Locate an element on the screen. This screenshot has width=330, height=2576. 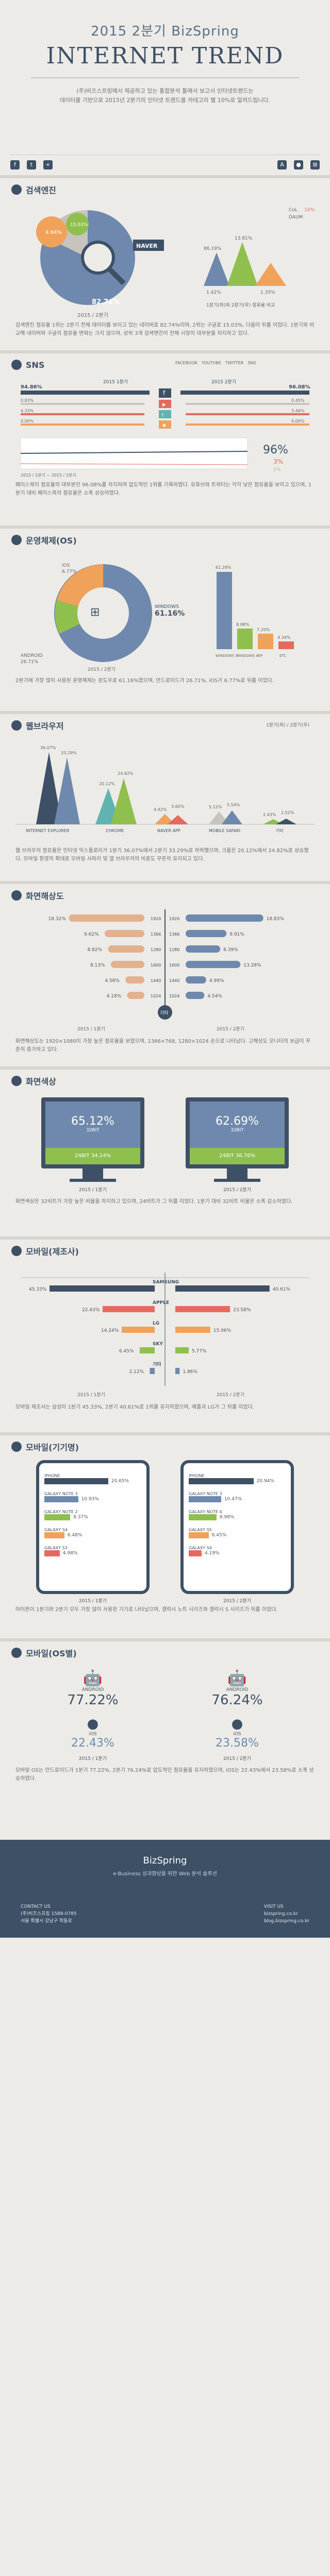
intro-line-1: (주)비즈스프링에서 제공하고 있는 통합분석 툴에서 보고서 인터넷트렌드는 is located at coordinates (165, 91).